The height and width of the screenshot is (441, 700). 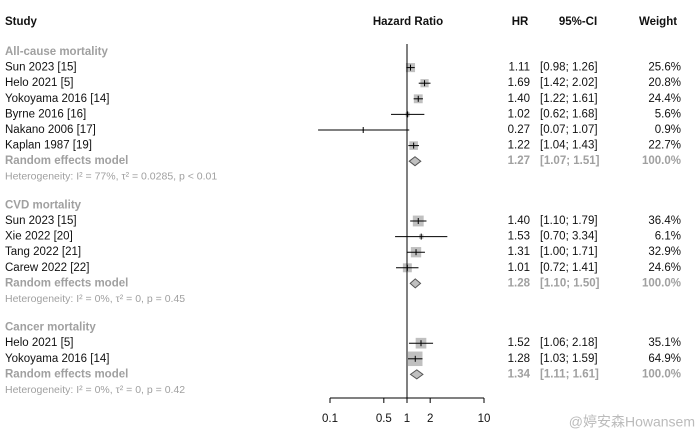 I want to click on x-tick-label: 2, so click(x=430, y=419).